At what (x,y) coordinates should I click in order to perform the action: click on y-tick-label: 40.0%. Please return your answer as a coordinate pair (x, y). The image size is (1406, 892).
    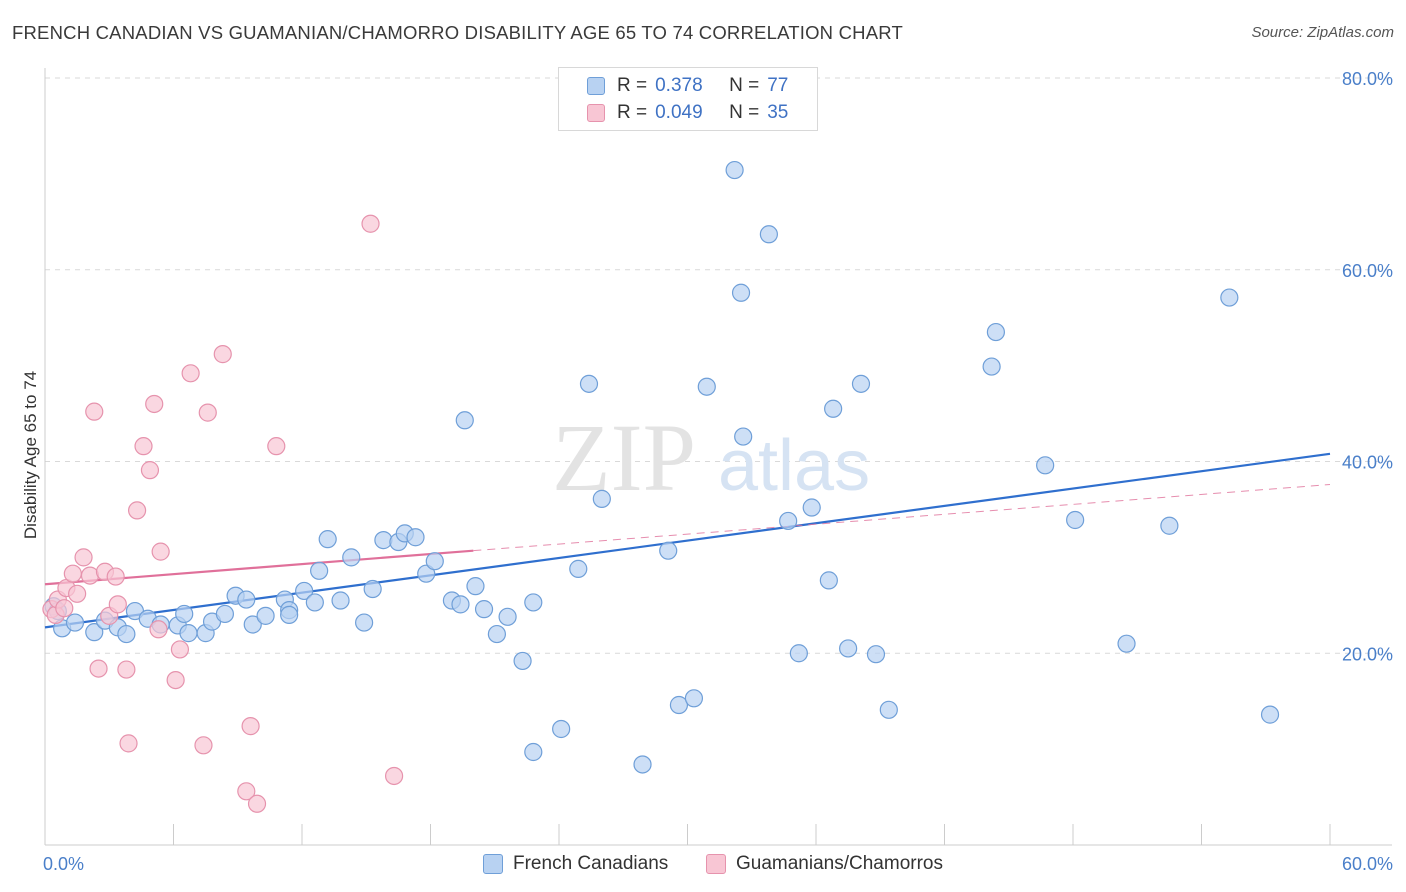
    Looking at the image, I should click on (1367, 463).